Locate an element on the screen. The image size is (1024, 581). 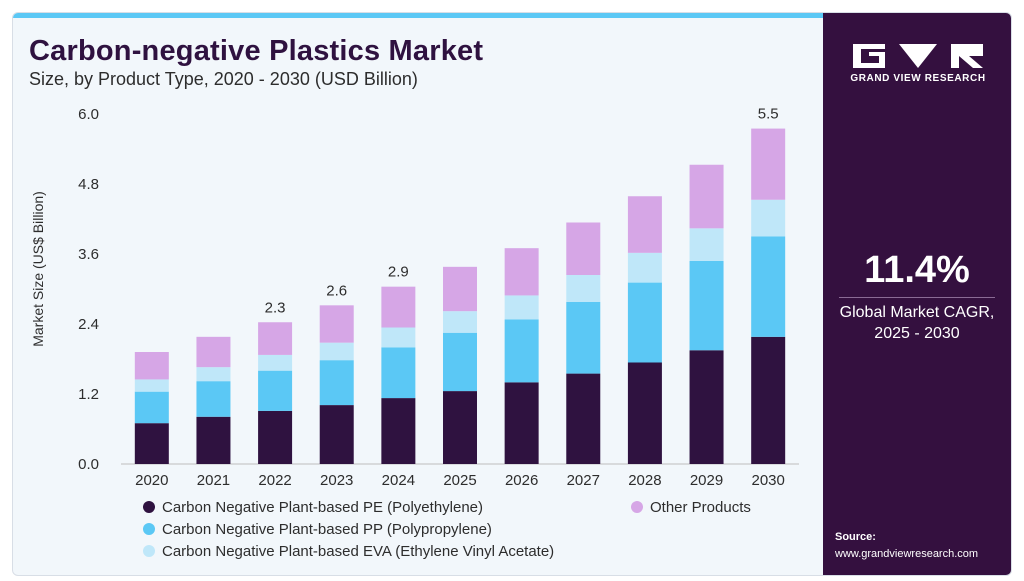
bar-total-label: 5.5 is located at coordinates (768, 114).